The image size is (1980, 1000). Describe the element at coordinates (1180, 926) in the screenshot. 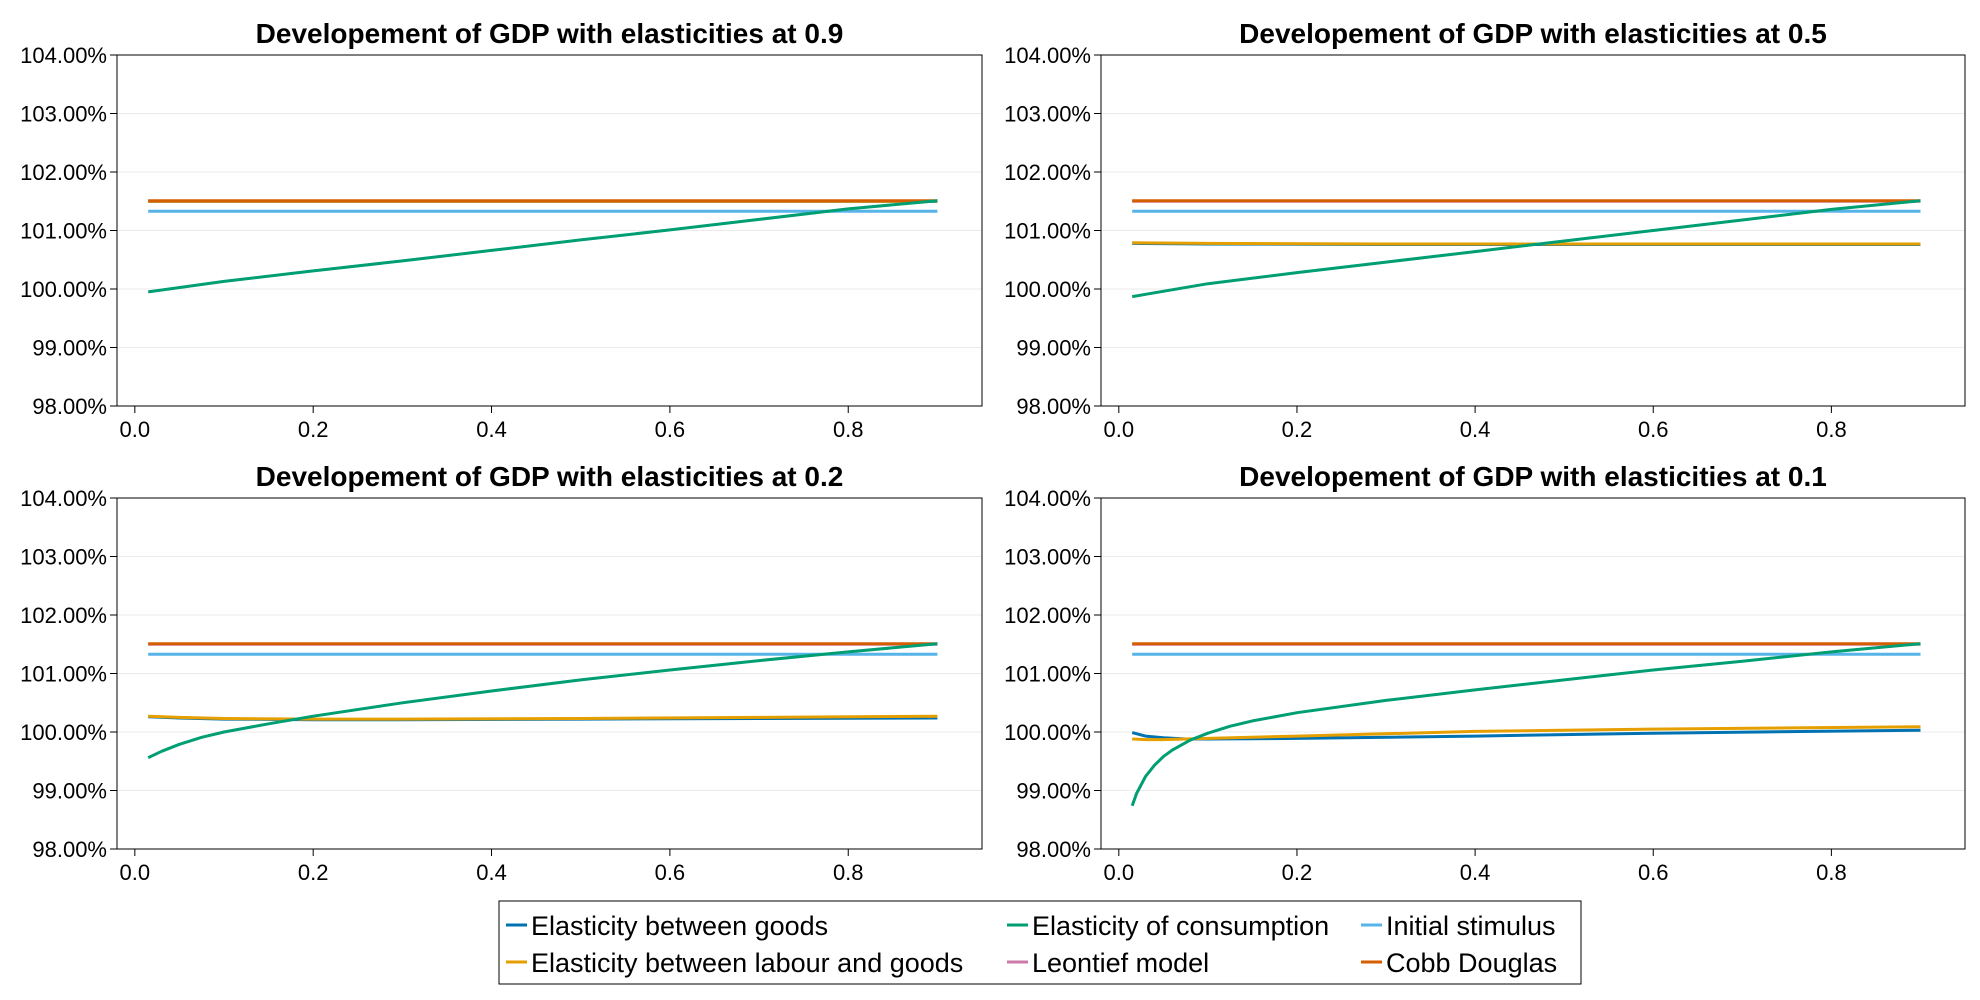

I see `legend-label: Elasticity of consumption` at that location.